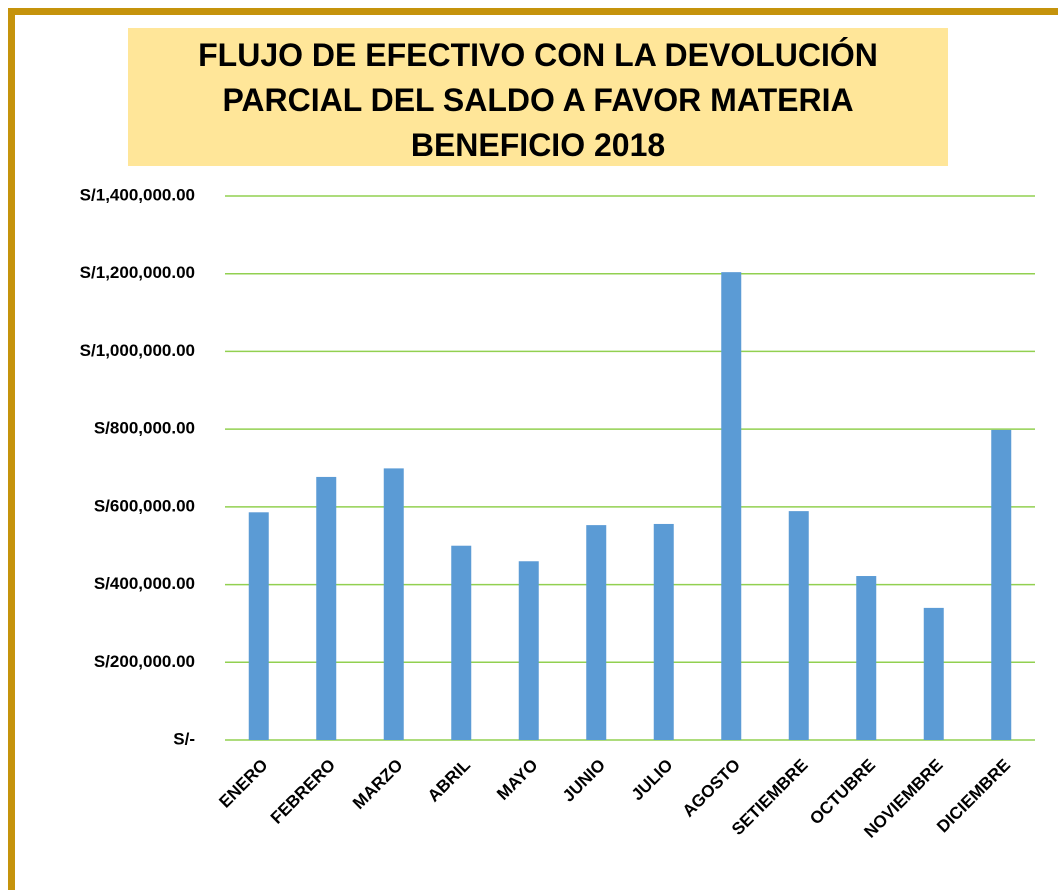 The image size is (1058, 890). What do you see at coordinates (533, 11) in the screenshot?
I see `border-top` at bounding box center [533, 11].